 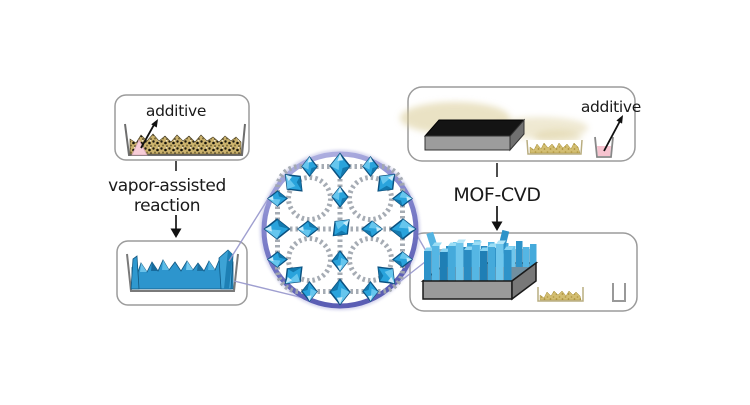 What do you see at coordinates (560, 294) in the screenshot?
I see `leftover-powder-boat-bottom` at bounding box center [560, 294].